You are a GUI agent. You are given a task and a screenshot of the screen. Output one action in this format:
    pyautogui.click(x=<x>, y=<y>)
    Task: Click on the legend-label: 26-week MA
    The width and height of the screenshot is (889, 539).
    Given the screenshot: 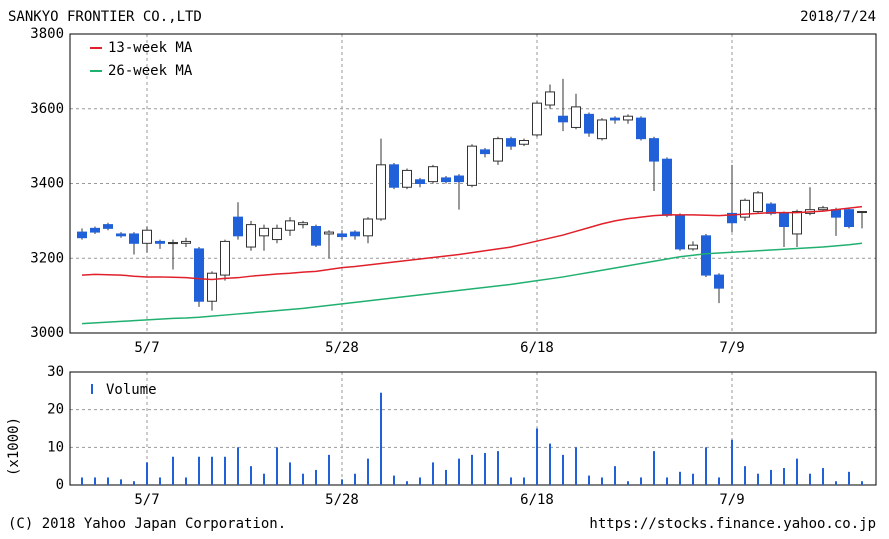 What is the action you would take?
    pyautogui.click(x=150, y=71)
    